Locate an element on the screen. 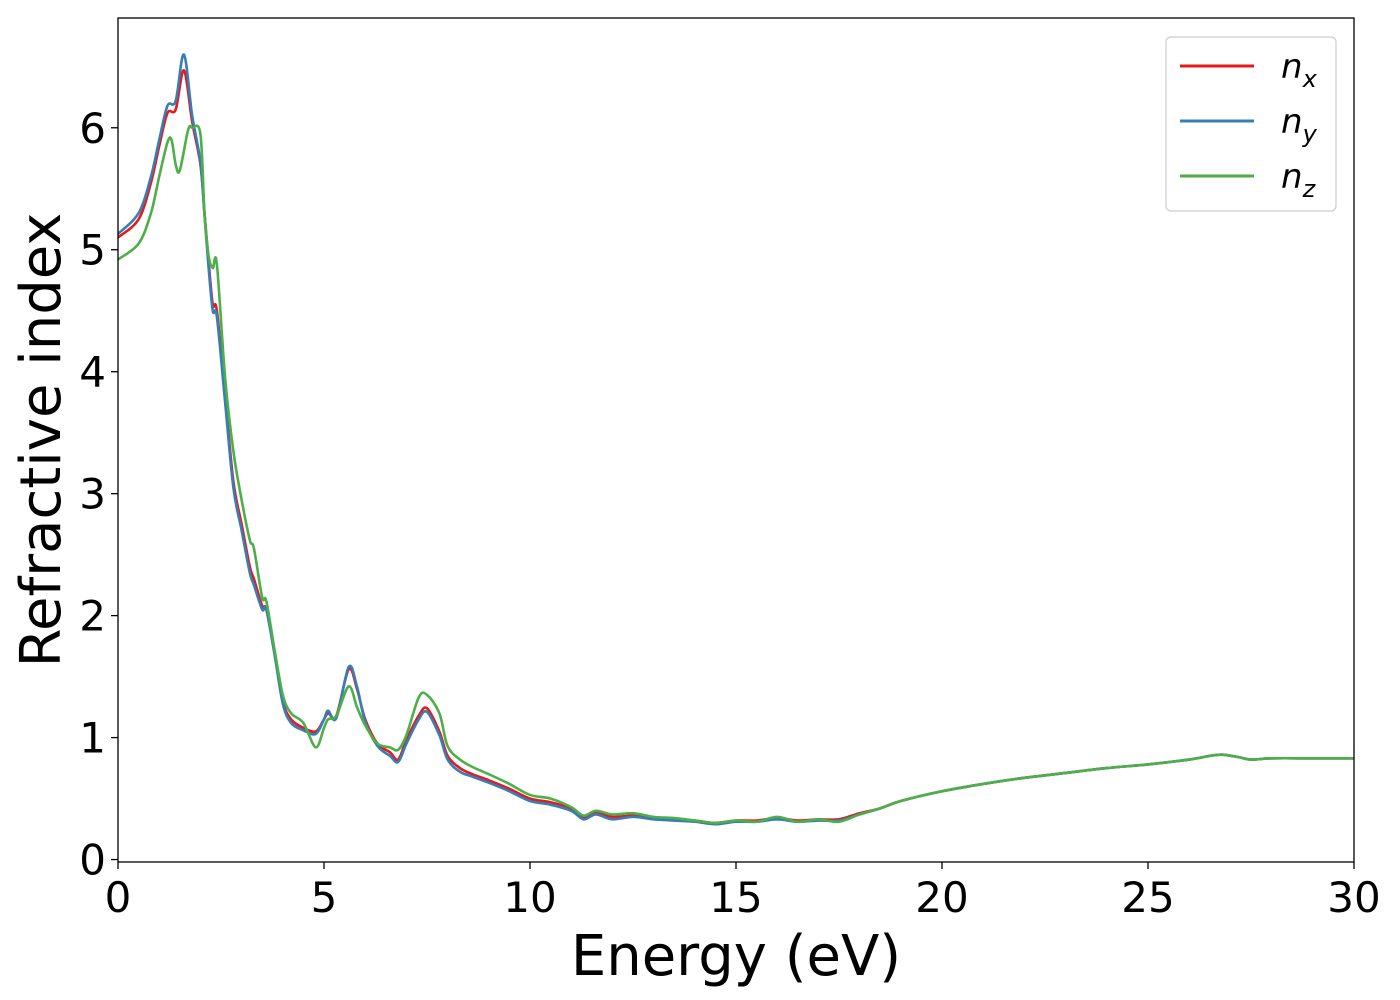 This screenshot has width=1400, height=1000. x-tick-label: 5 is located at coordinates (324, 897).